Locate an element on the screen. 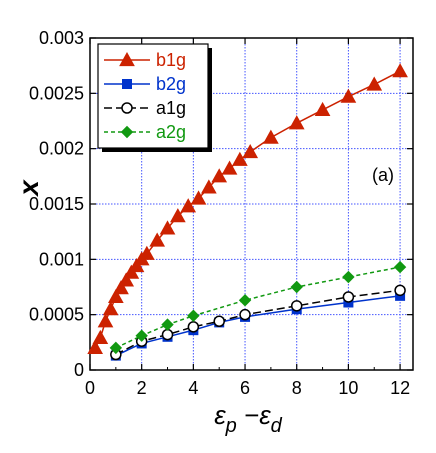 This screenshot has width=436, height=453. x-tick-label: 12 is located at coordinates (400, 388).